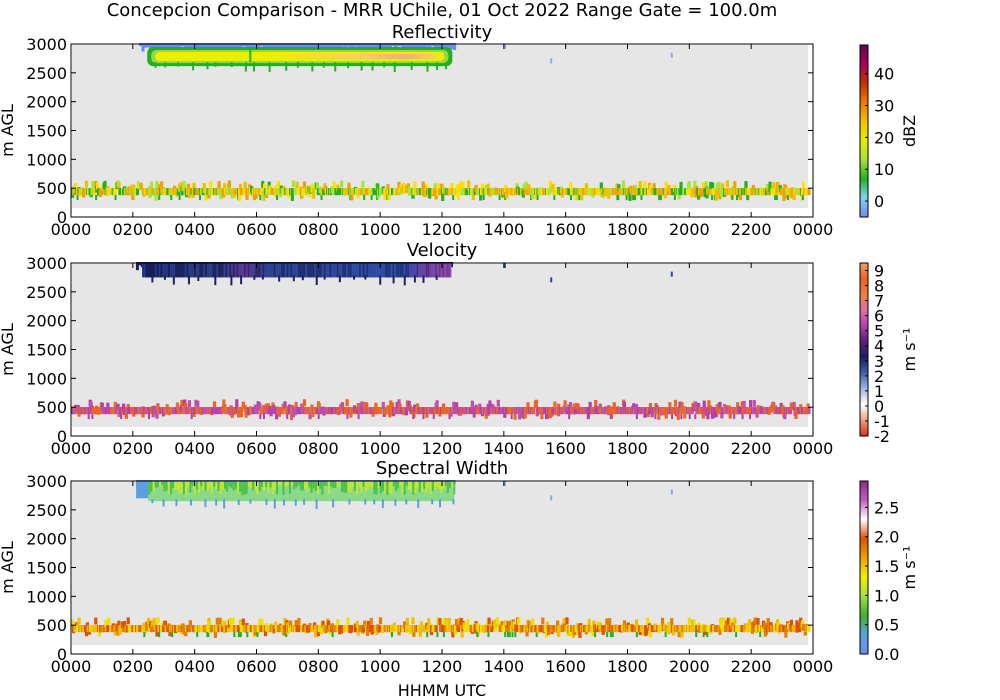 This screenshot has width=1000, height=700. What do you see at coordinates (689, 229) in the screenshot?
I see `x-tick-label: 2000` at bounding box center [689, 229].